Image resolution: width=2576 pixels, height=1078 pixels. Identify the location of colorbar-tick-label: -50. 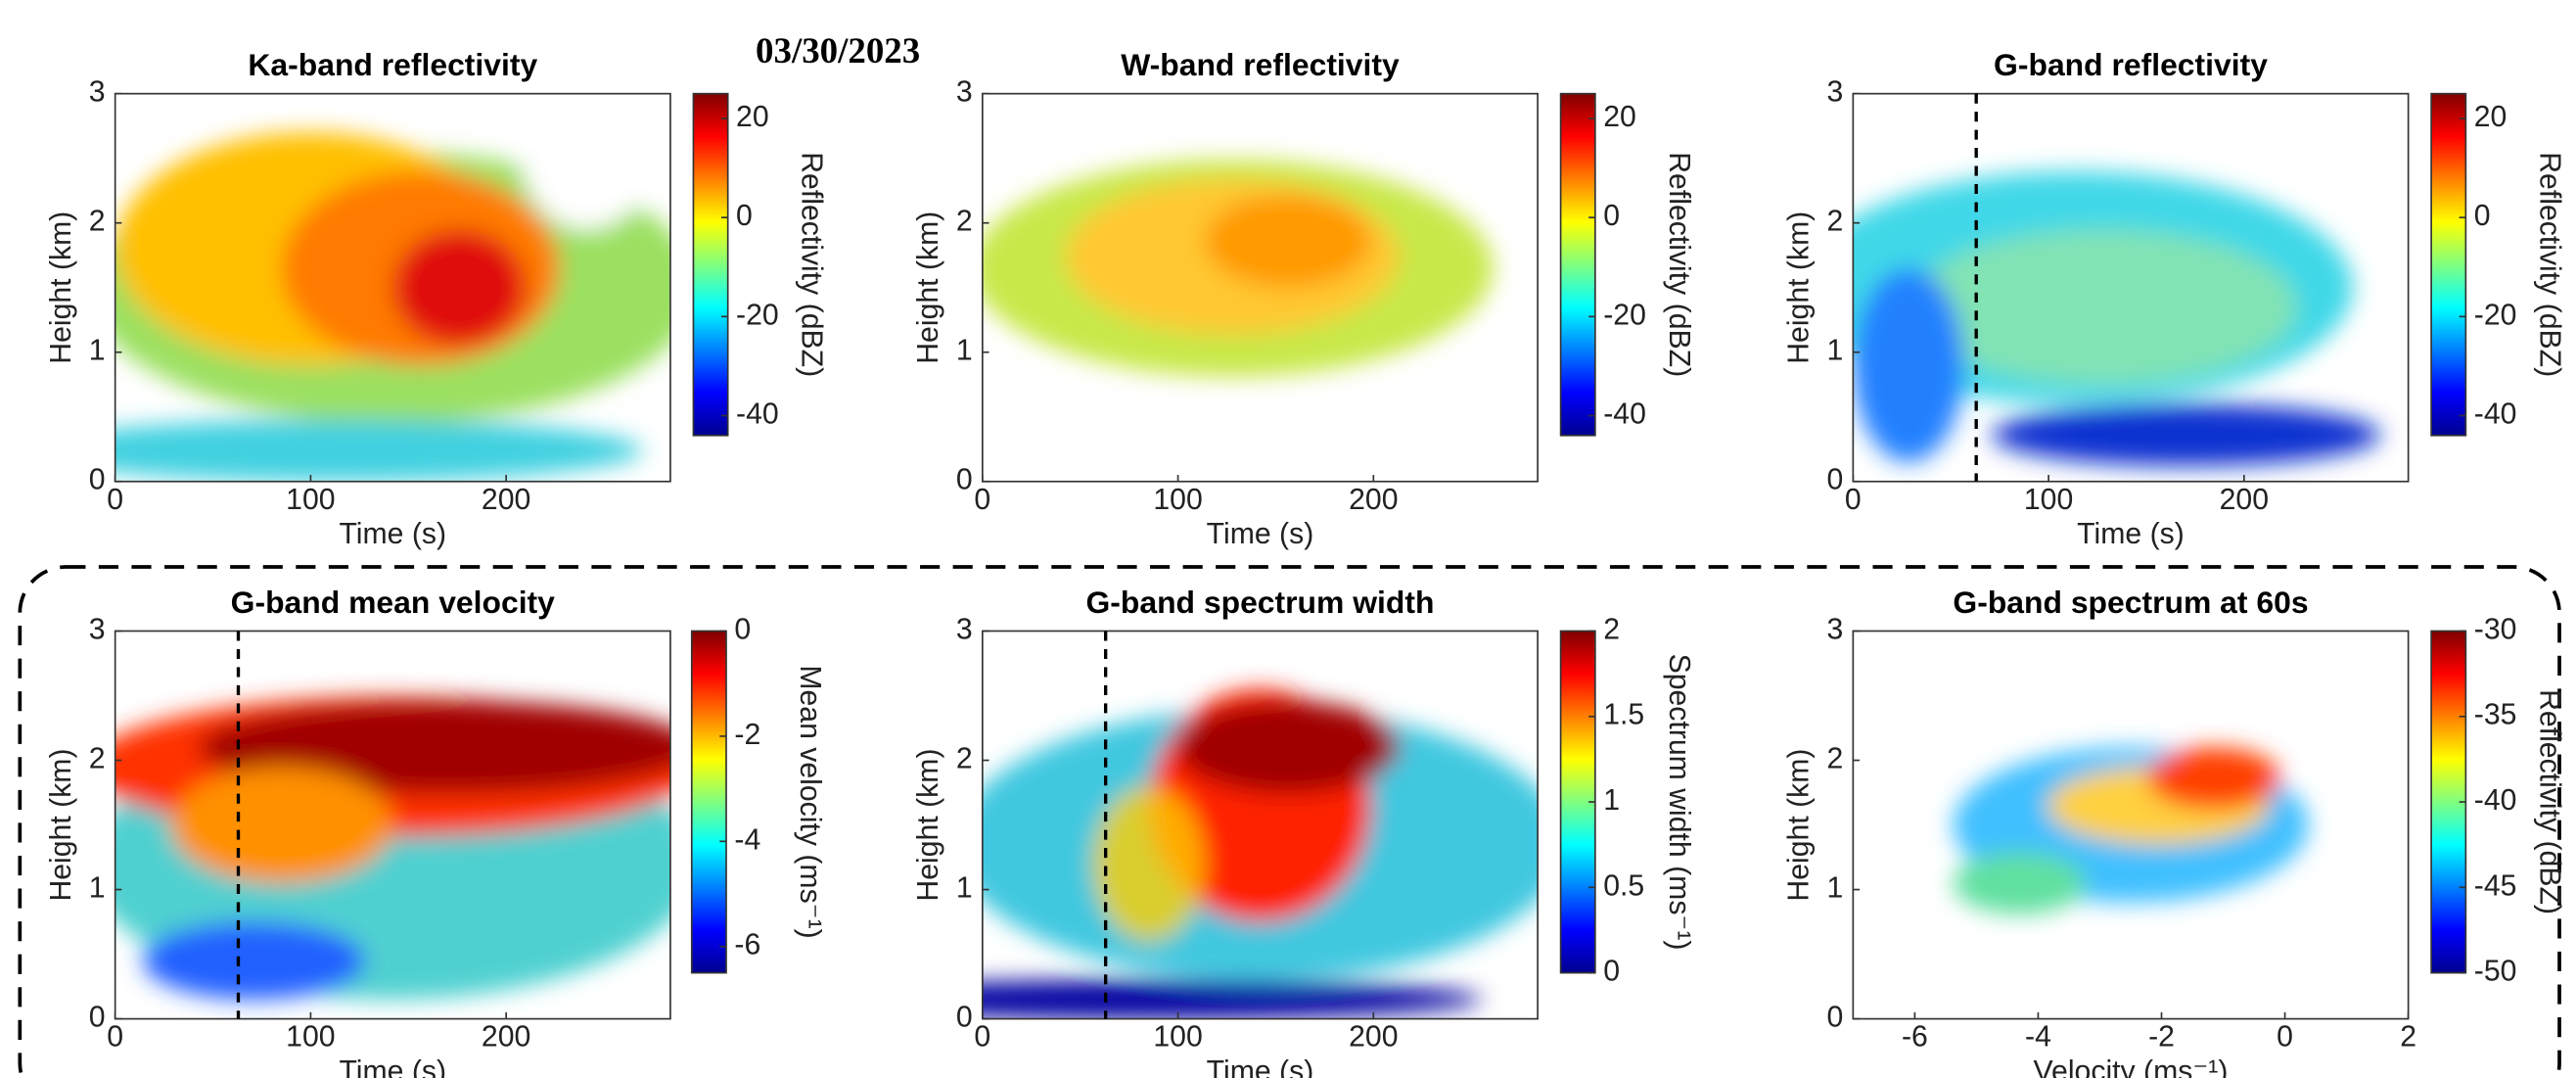
(2496, 972).